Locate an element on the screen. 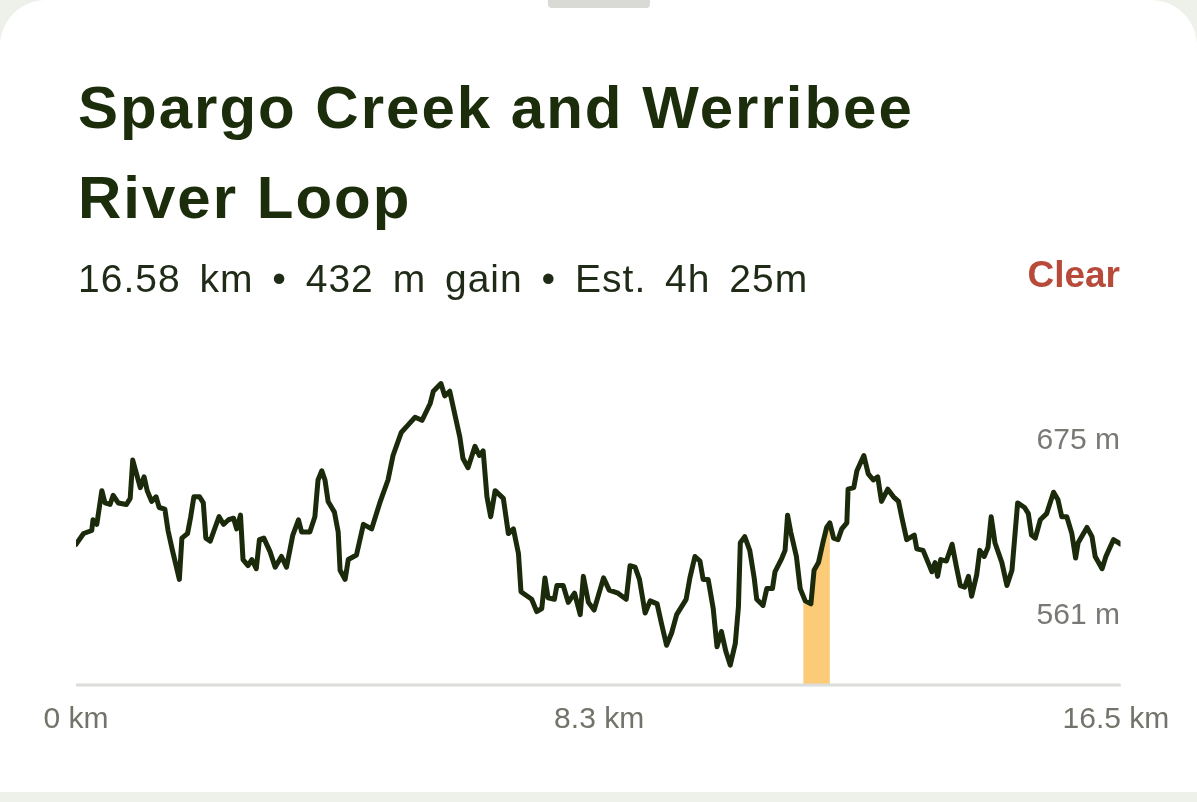 This screenshot has width=1197, height=802. x-tick-label: 8.3 km is located at coordinates (599, 718).